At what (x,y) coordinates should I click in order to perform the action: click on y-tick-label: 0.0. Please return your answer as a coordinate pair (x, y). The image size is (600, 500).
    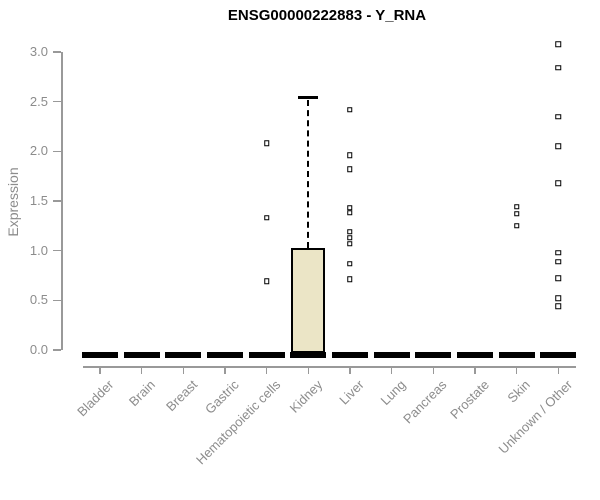
    Looking at the image, I should click on (38, 349).